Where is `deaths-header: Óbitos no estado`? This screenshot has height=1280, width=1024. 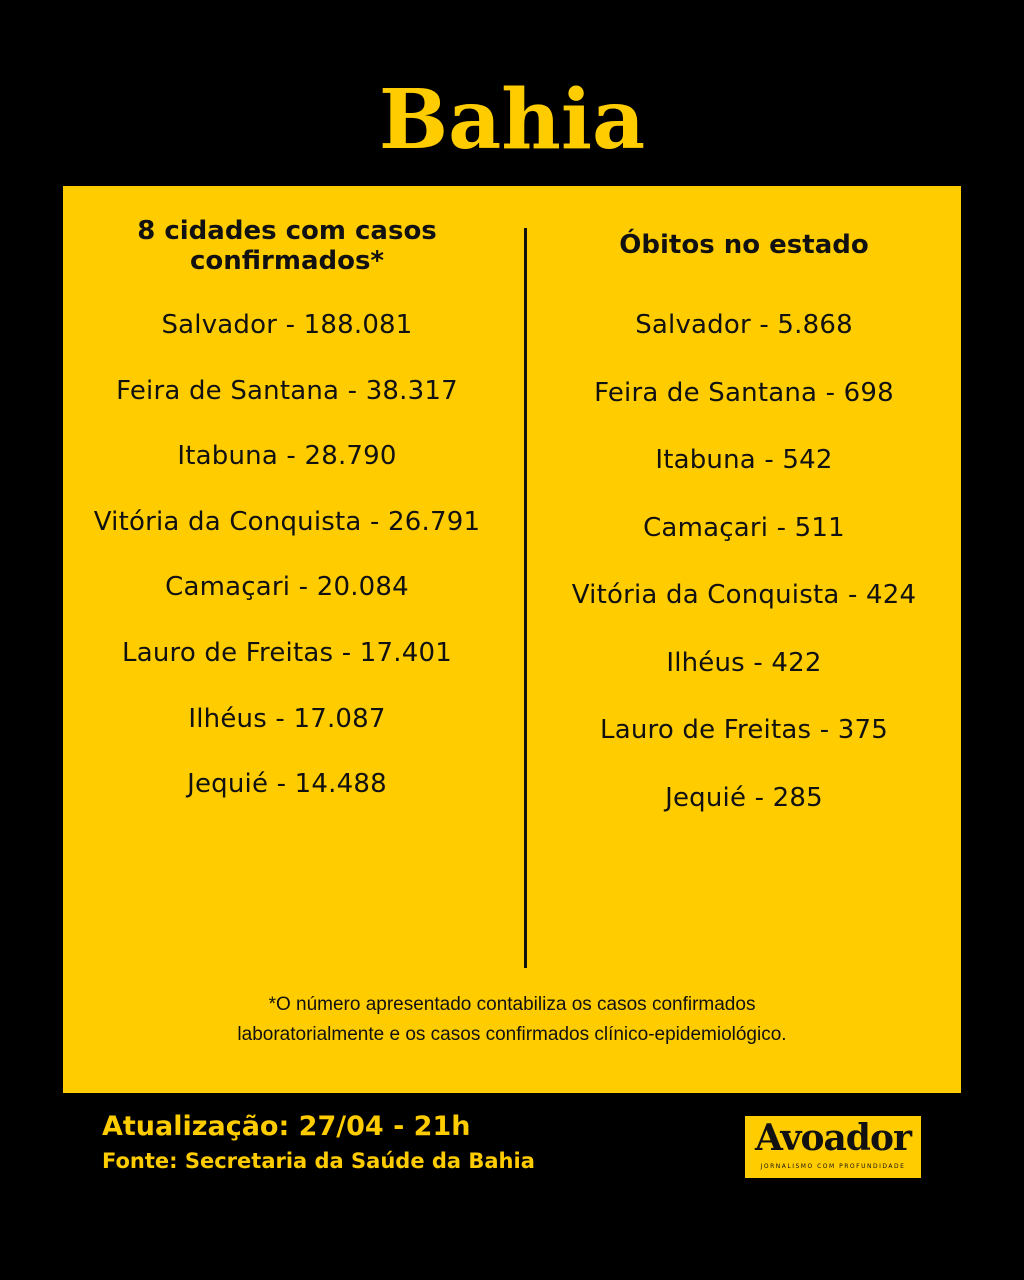
deaths-header: Óbitos no estado is located at coordinates (744, 245).